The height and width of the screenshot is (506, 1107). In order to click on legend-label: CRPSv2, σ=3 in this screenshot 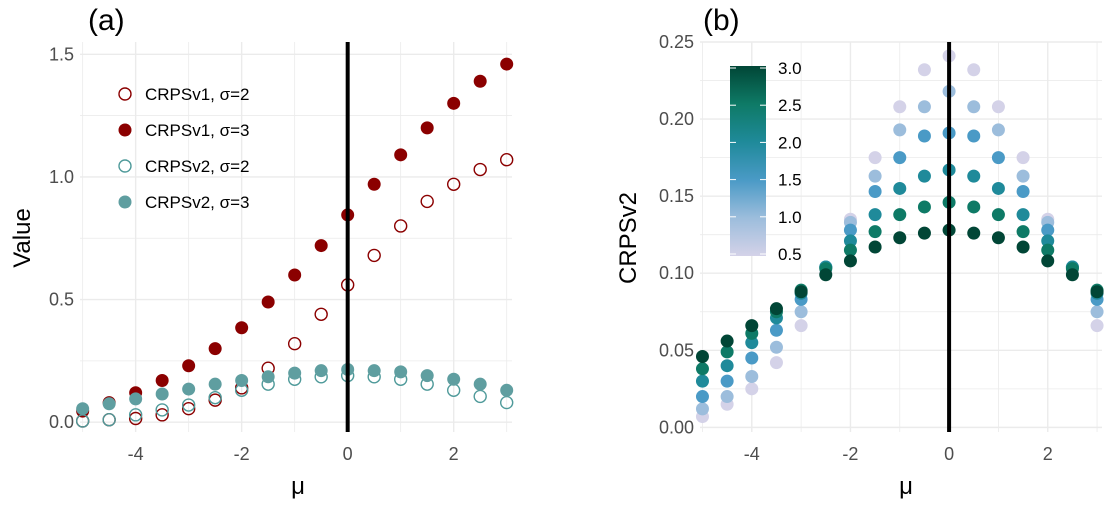, I will do `click(197, 202)`.